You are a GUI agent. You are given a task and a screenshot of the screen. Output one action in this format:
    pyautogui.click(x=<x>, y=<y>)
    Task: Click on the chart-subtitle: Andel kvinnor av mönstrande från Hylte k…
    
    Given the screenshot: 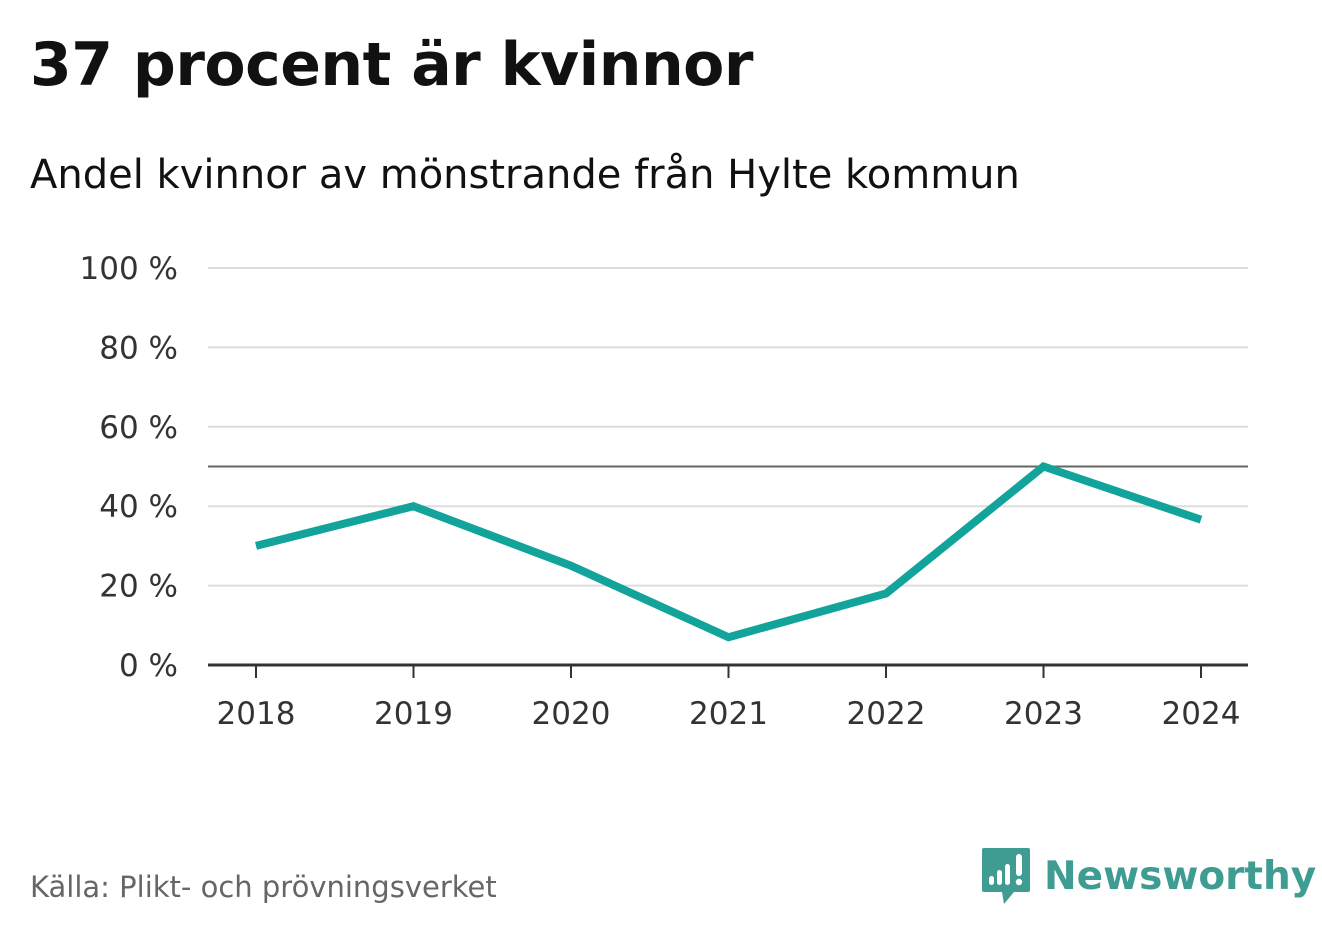 What is the action you would take?
    pyautogui.click(x=525, y=175)
    